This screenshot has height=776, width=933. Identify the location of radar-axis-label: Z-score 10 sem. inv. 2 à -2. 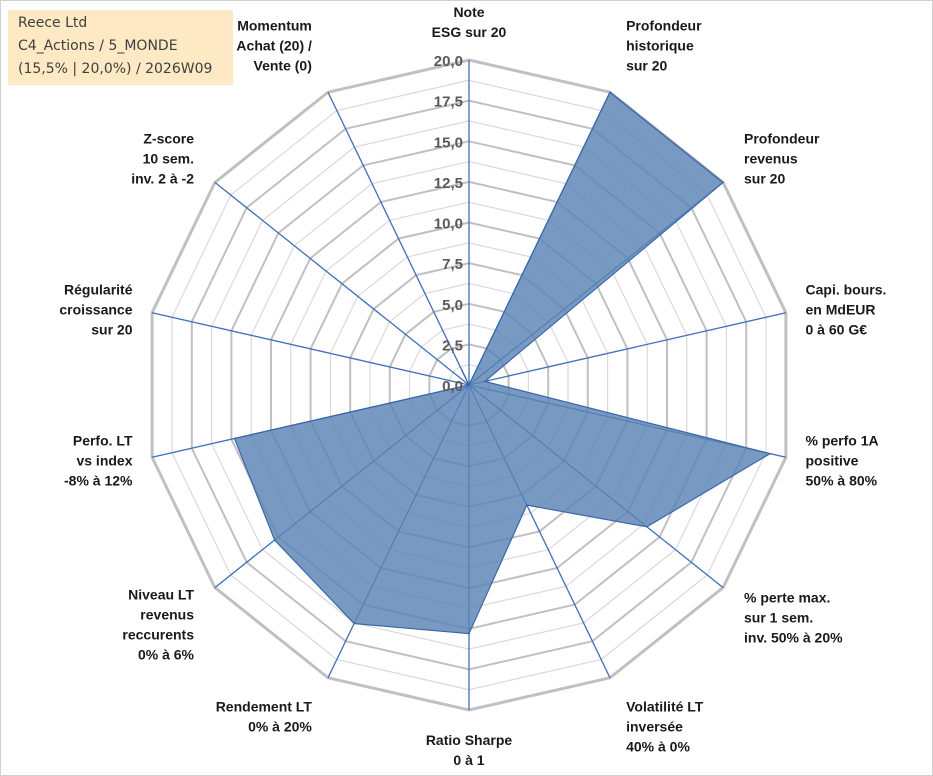
(162, 159).